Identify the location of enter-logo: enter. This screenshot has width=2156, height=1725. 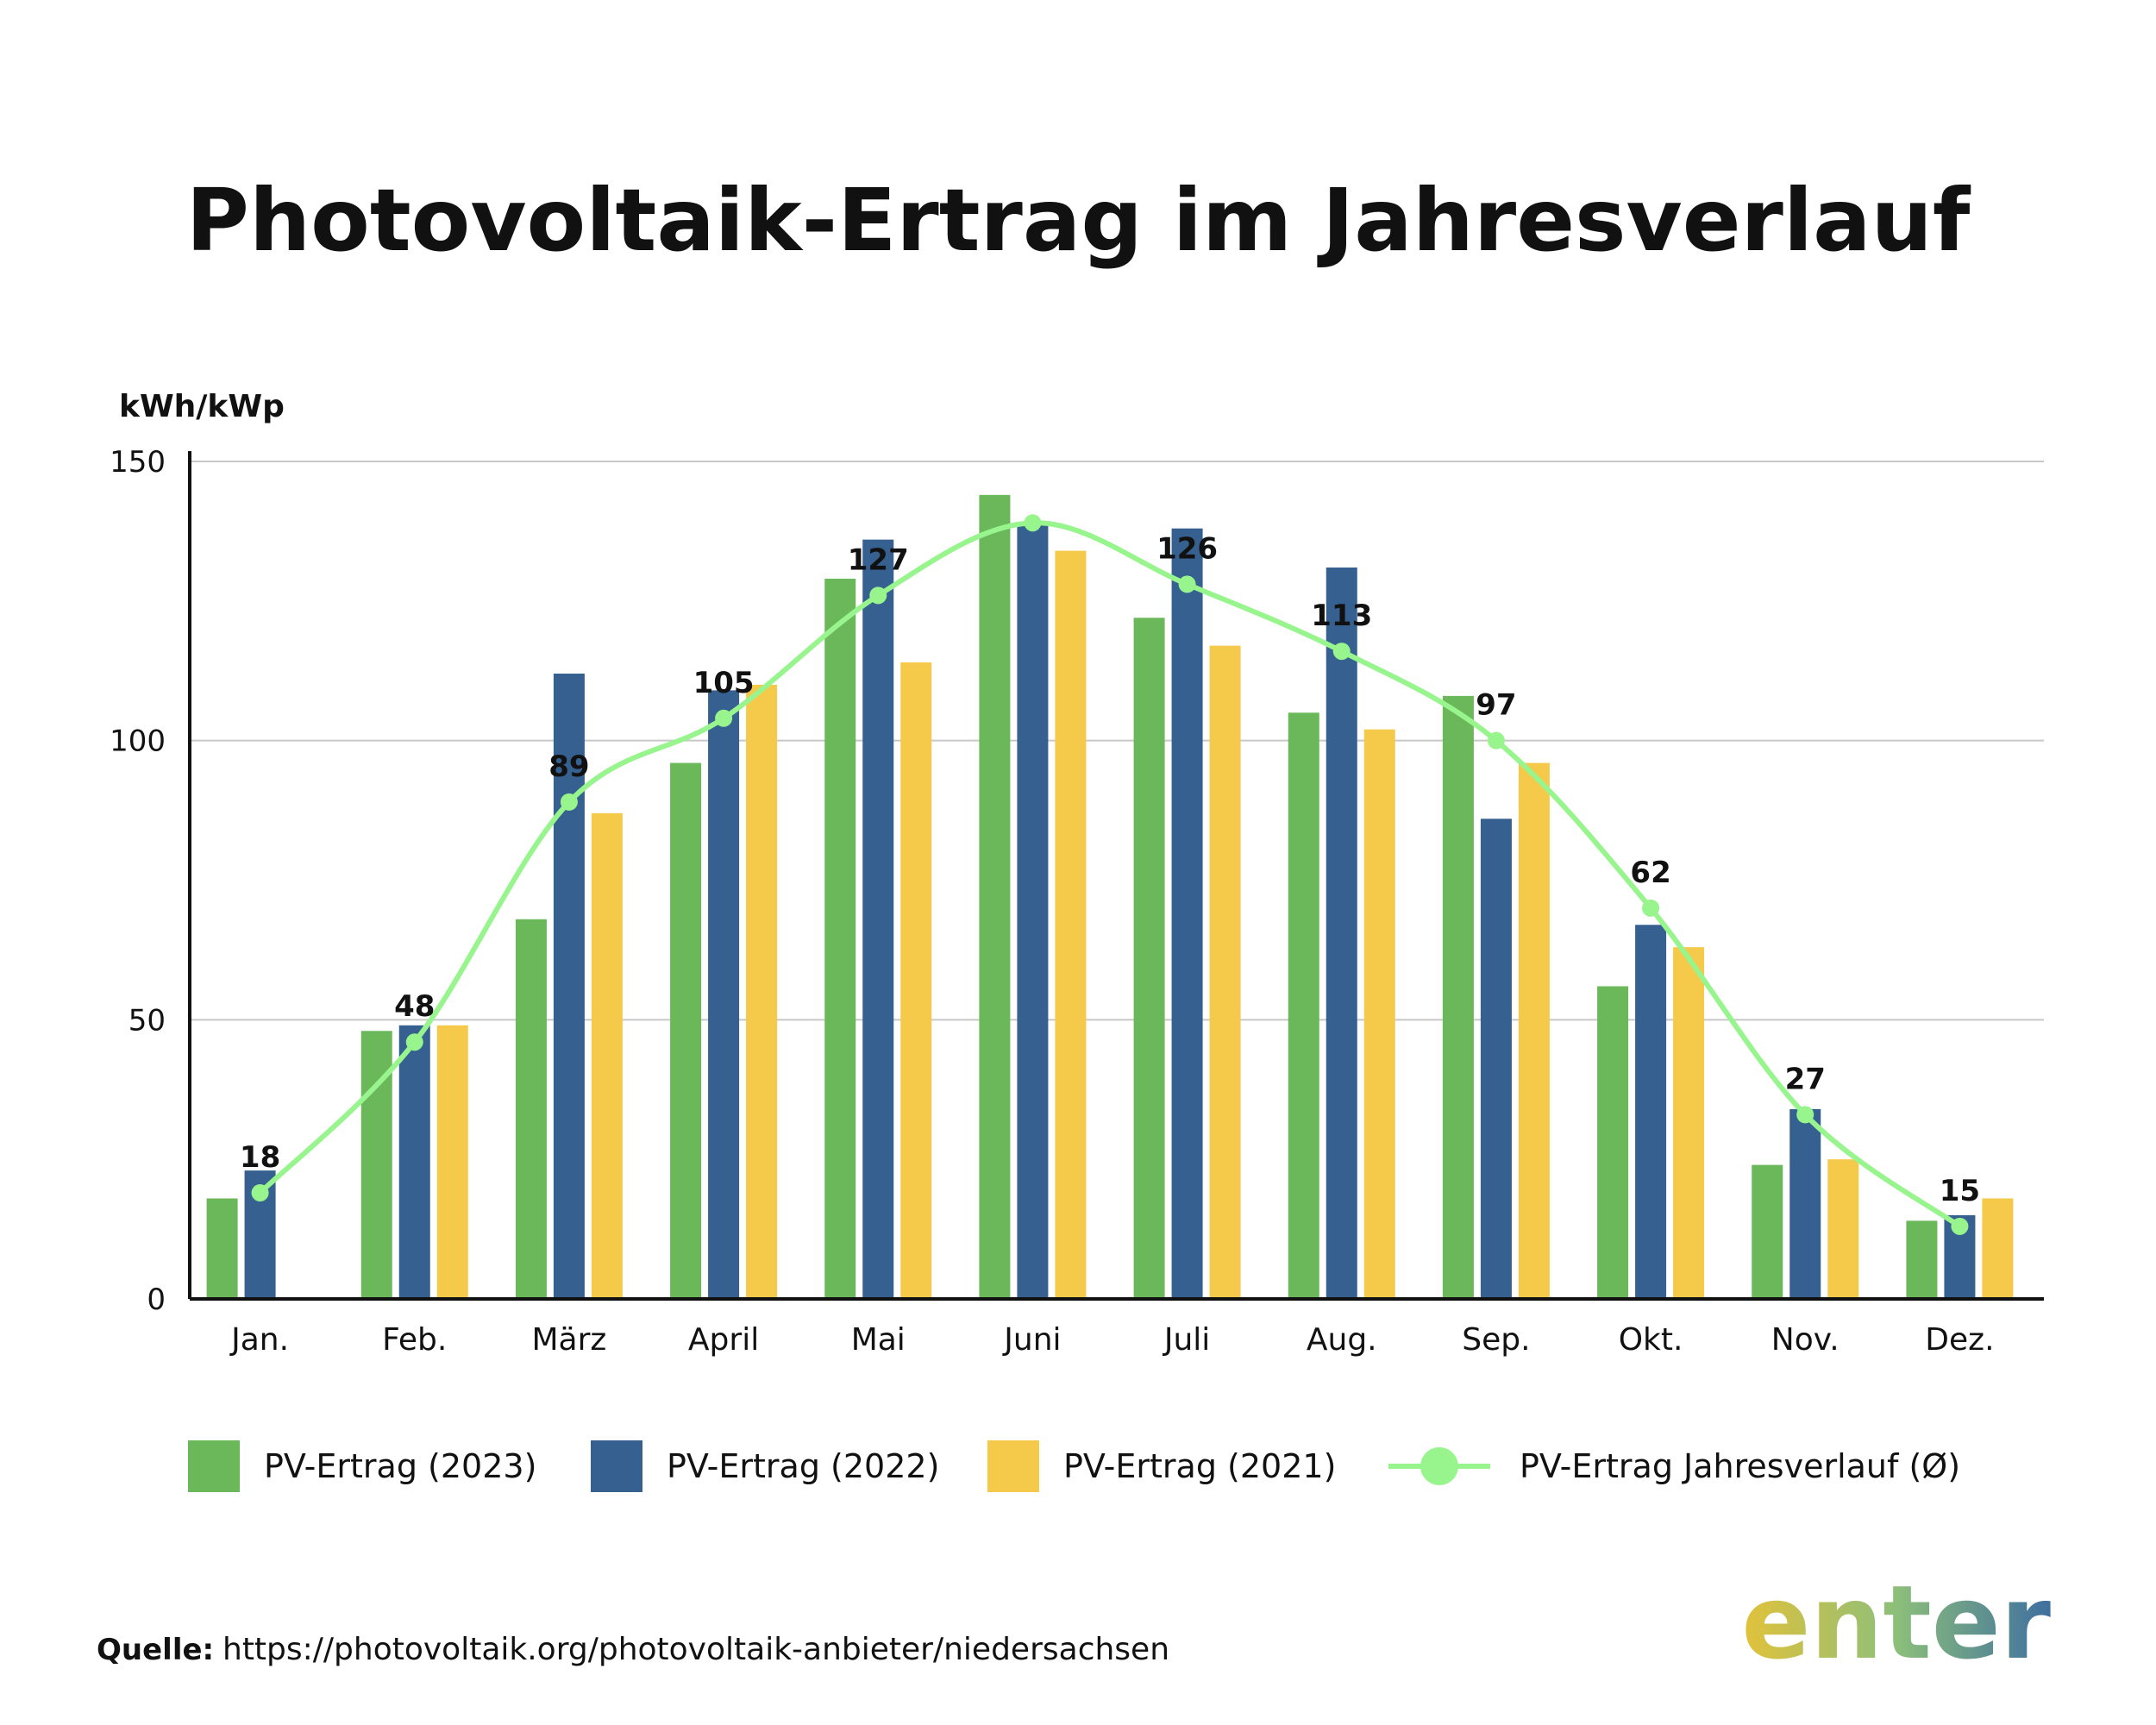
(1896, 1623).